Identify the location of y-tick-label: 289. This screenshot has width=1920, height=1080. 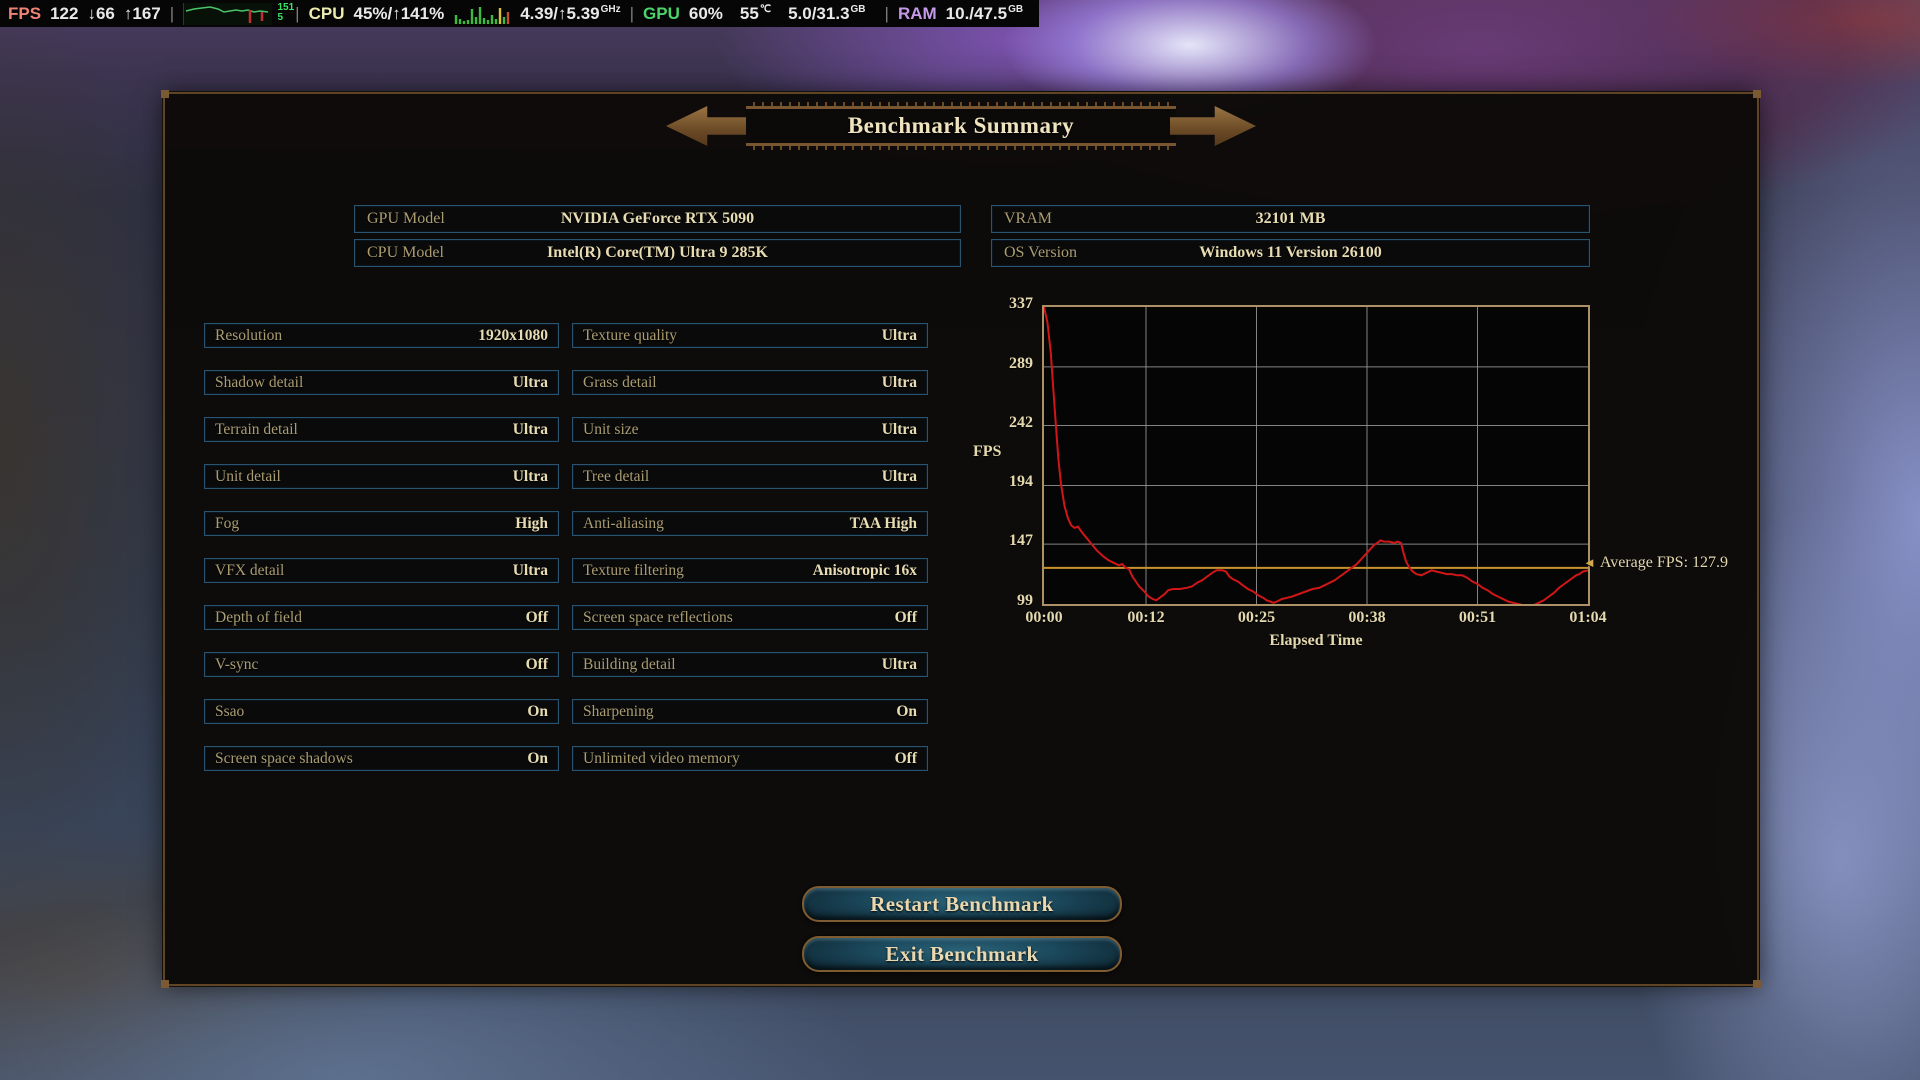
(1021, 363).